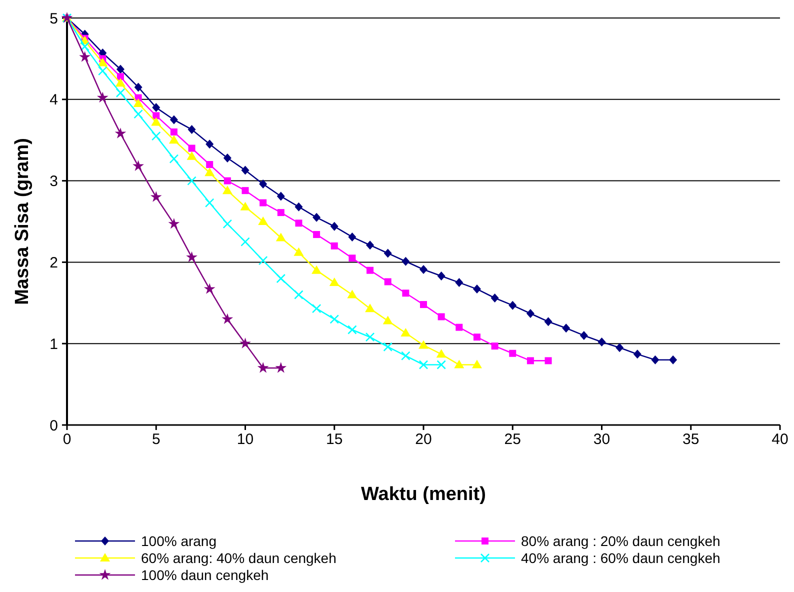 The image size is (794, 592). What do you see at coordinates (54, 263) in the screenshot?
I see `y-tick-label: 2` at bounding box center [54, 263].